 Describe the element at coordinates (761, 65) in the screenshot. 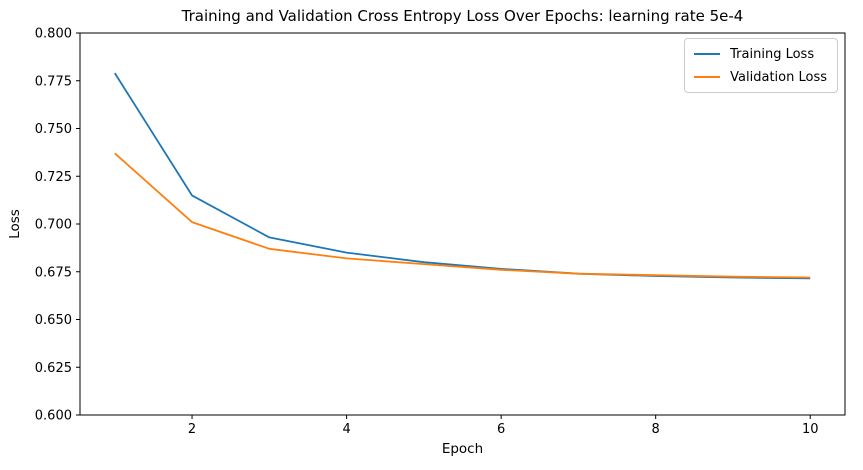

I see `legend: Training Loss Validation Loss` at that location.